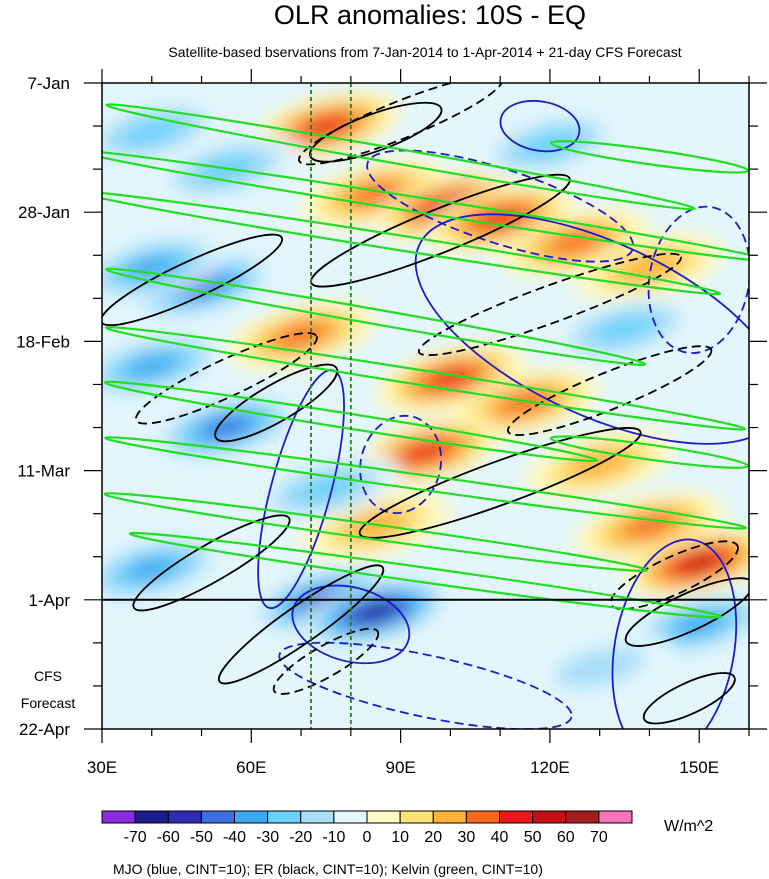 This screenshot has width=769, height=879. I want to click on reference-lines, so click(331, 406).